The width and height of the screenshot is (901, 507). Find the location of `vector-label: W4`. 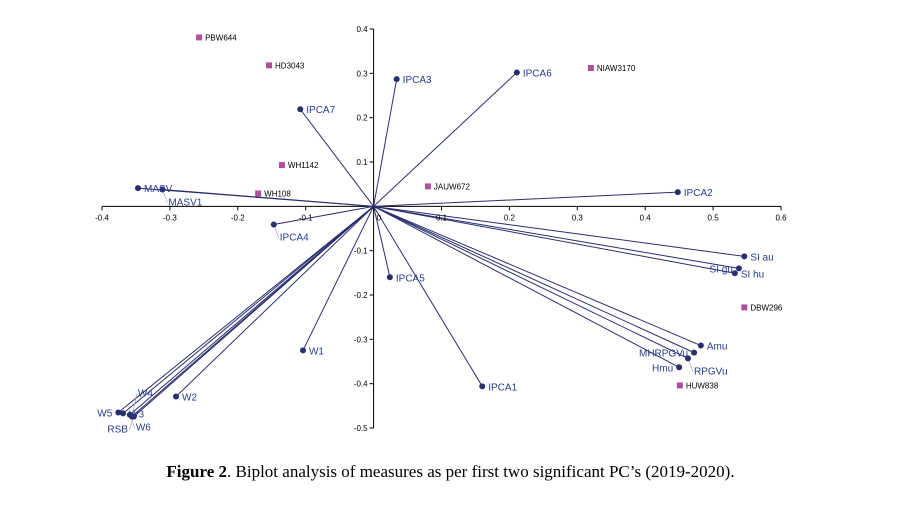

vector-label: W4 is located at coordinates (145, 393).